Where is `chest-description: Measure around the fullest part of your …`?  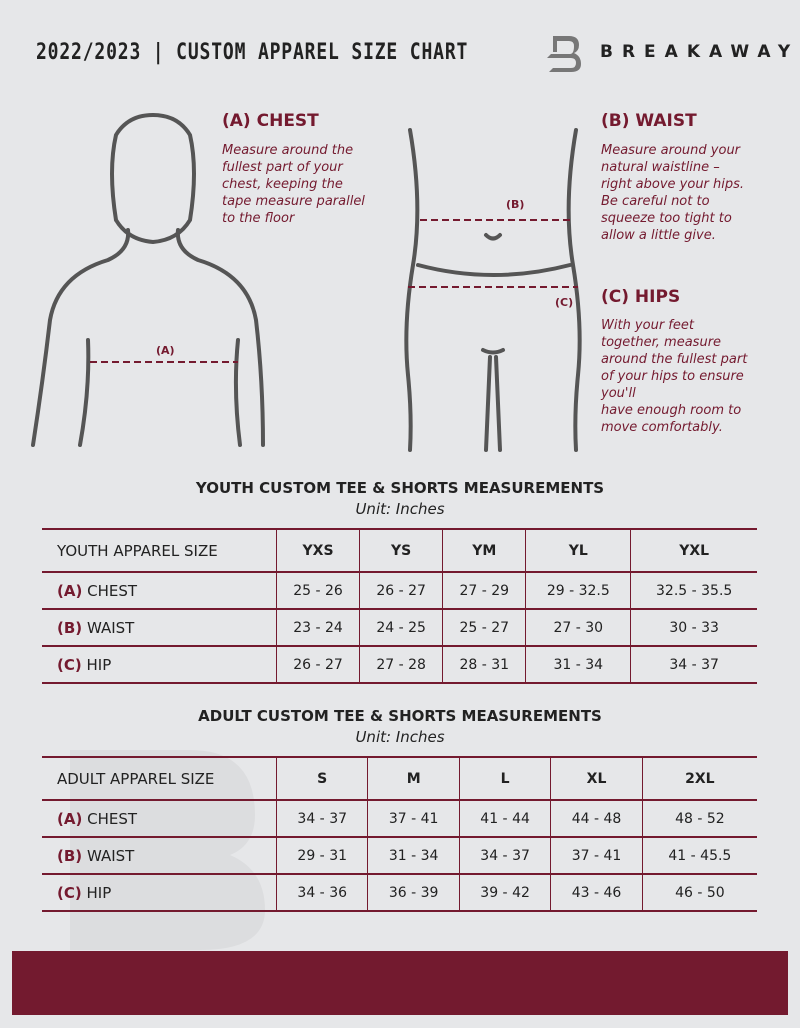
chest-description: Measure around the fullest part of your … is located at coordinates (293, 184).